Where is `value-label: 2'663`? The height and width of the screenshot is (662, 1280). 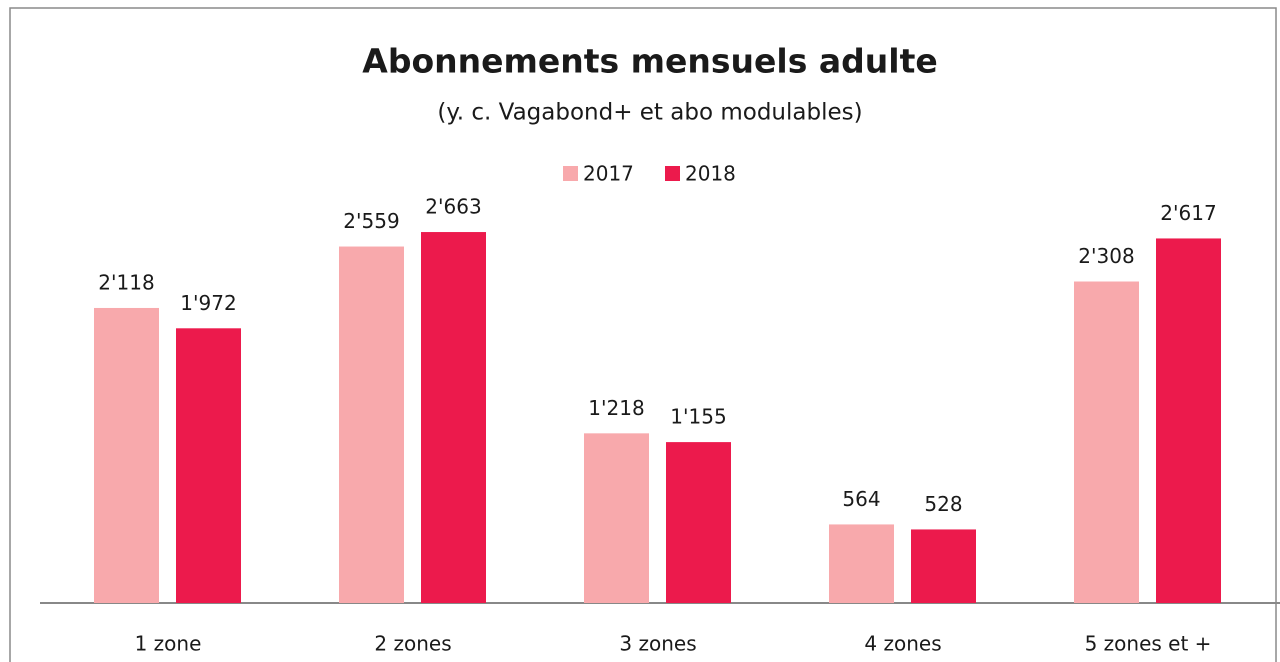 value-label: 2'663 is located at coordinates (453, 207).